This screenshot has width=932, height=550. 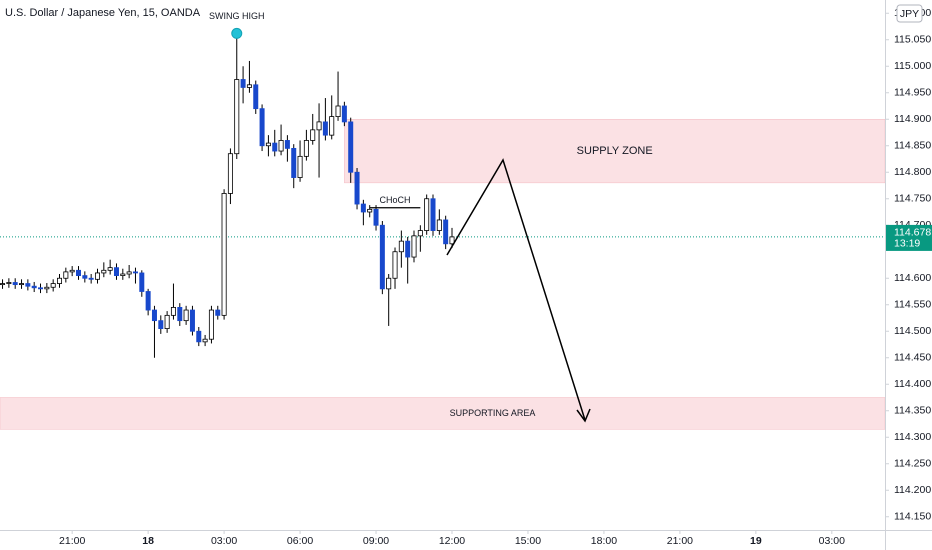 I want to click on x-tick-label: 19, so click(x=756, y=541).